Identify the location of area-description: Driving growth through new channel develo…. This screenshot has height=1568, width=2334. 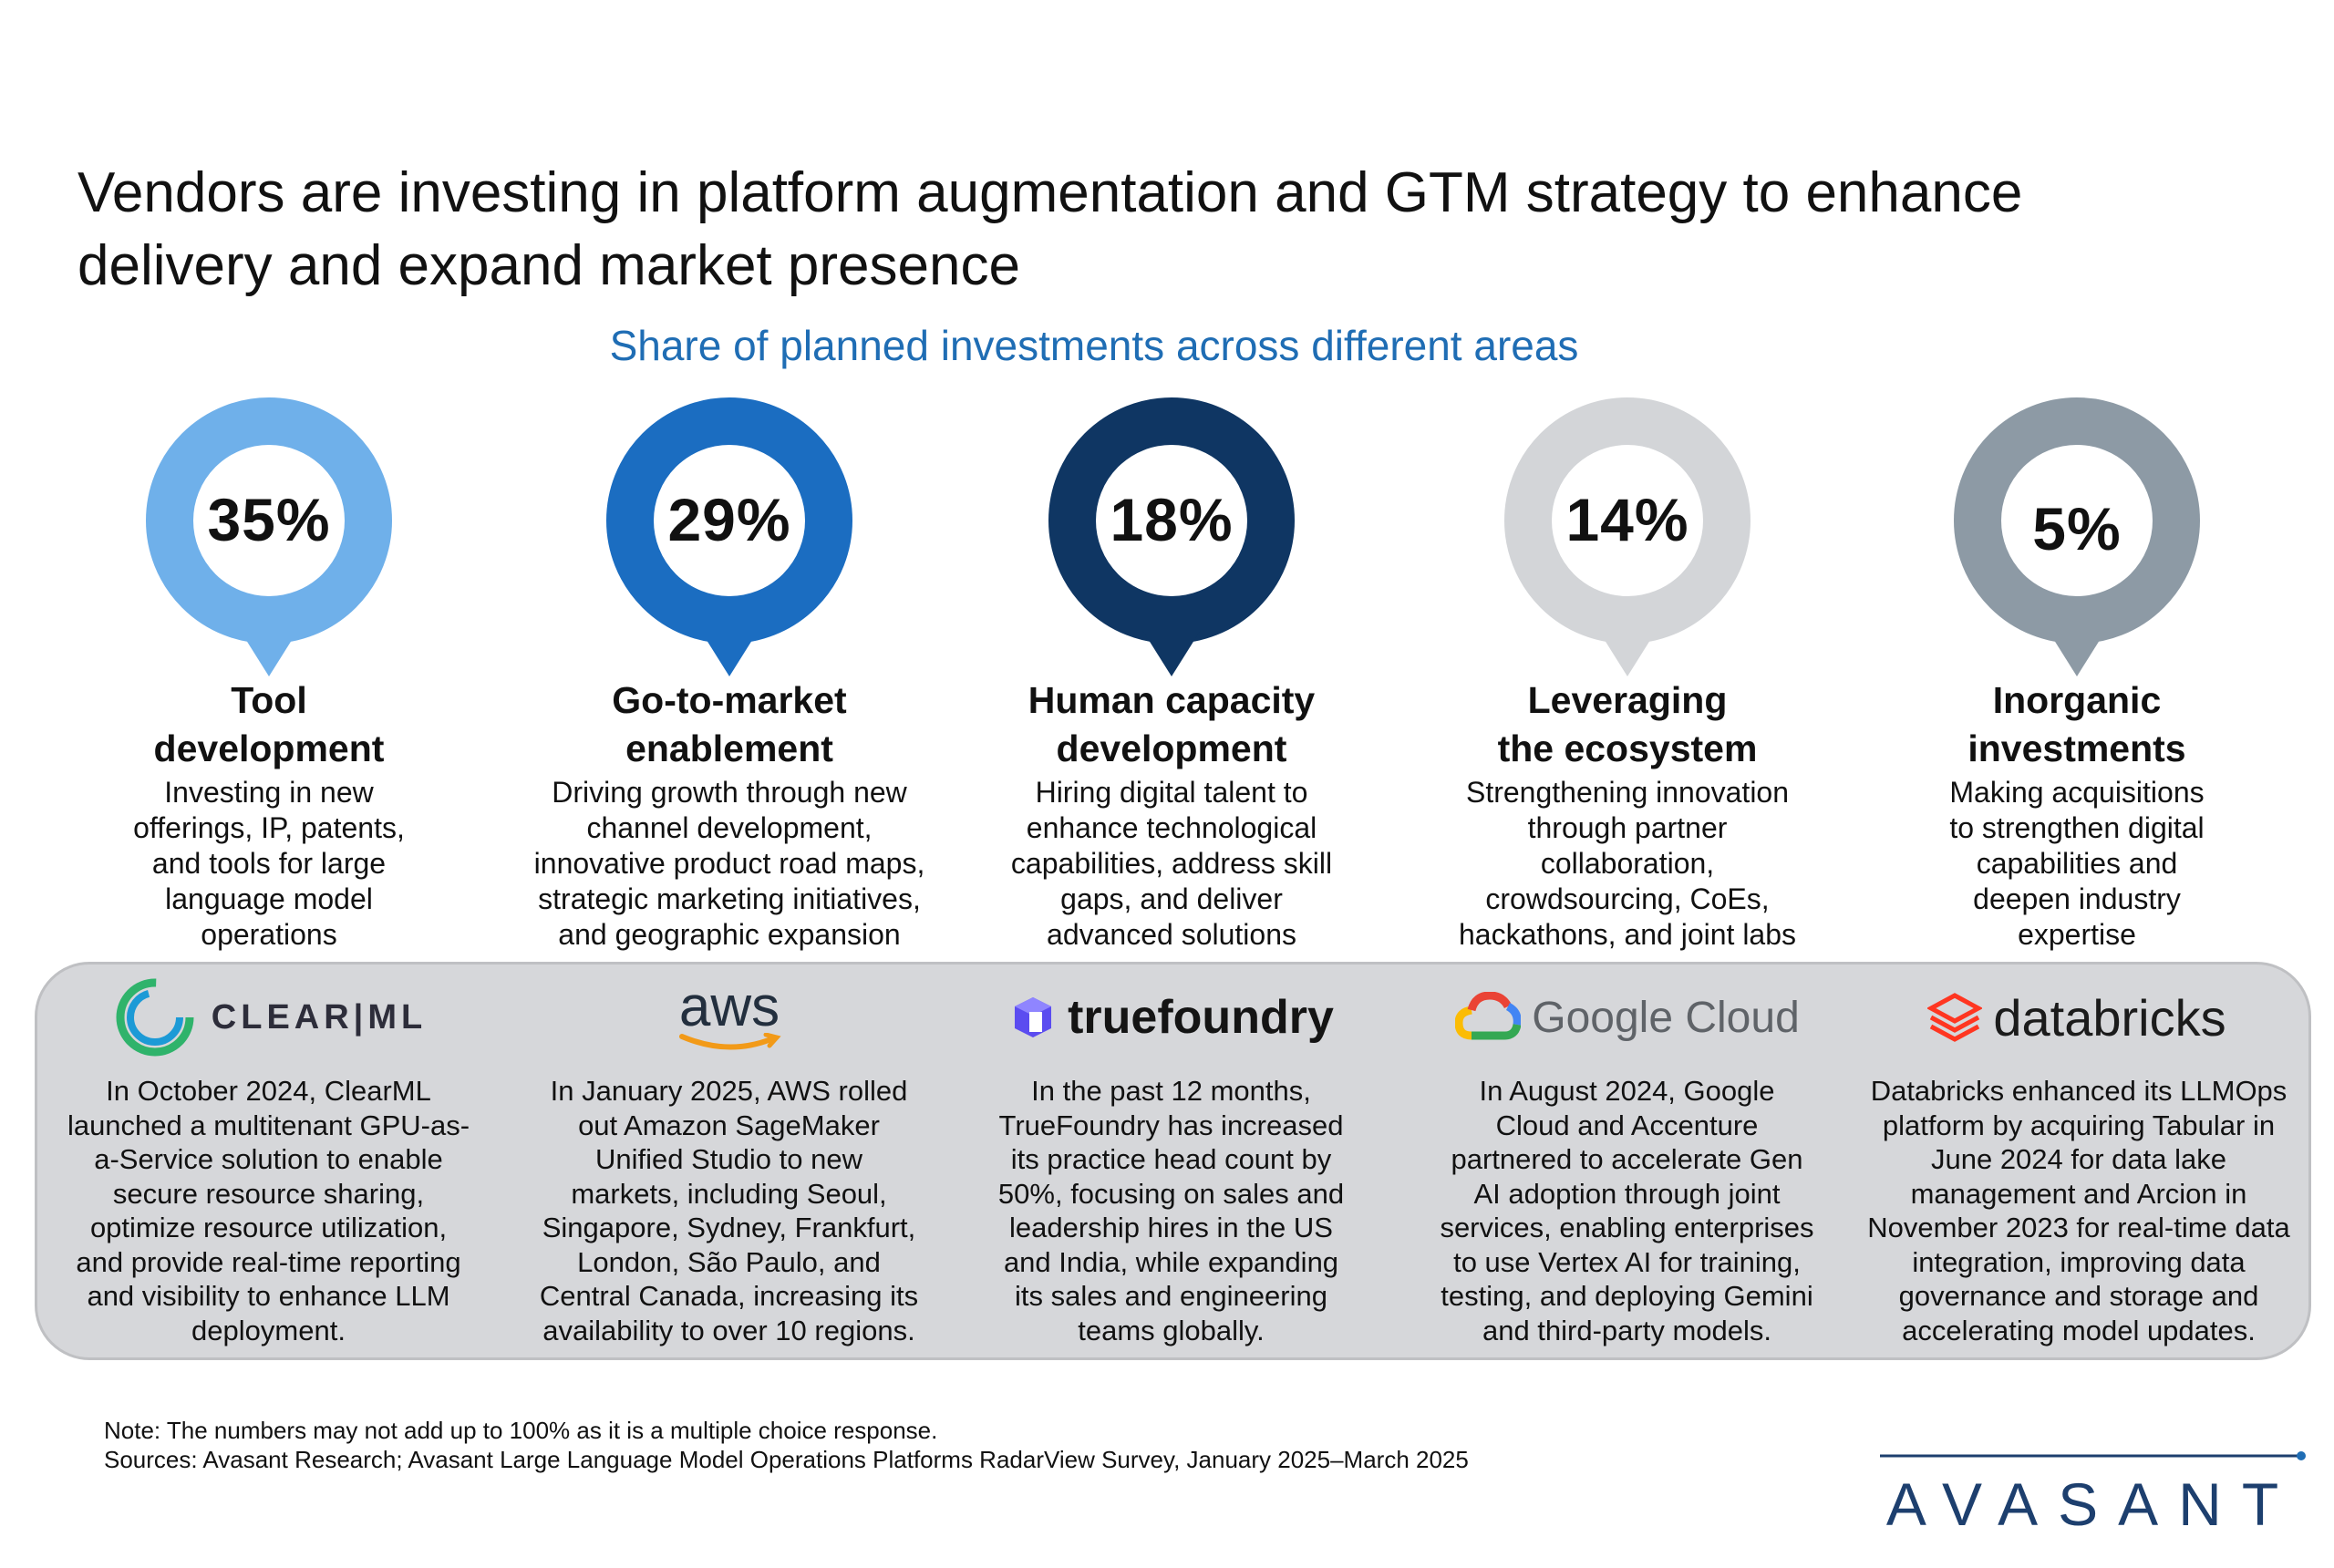
(729, 863).